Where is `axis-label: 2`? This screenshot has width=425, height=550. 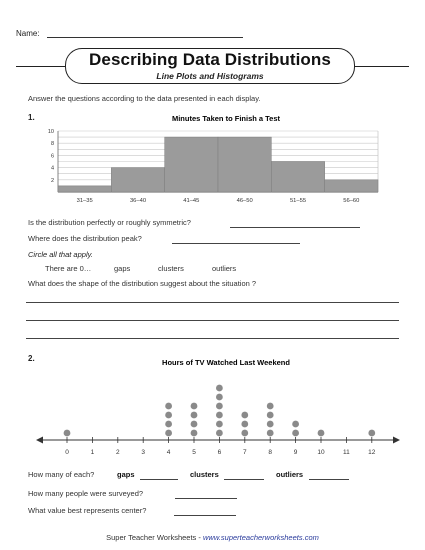
axis-label: 2 is located at coordinates (118, 452).